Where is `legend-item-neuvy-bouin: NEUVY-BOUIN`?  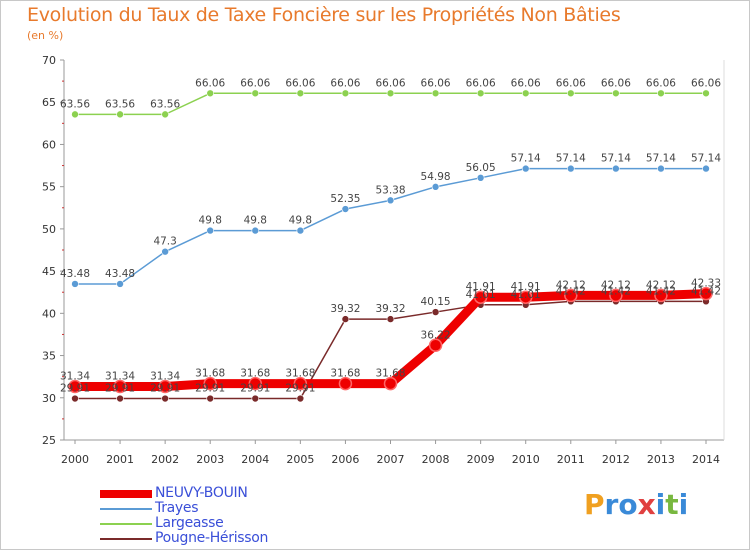 legend-item-neuvy-bouin: NEUVY-BOUIN is located at coordinates (225, 493).